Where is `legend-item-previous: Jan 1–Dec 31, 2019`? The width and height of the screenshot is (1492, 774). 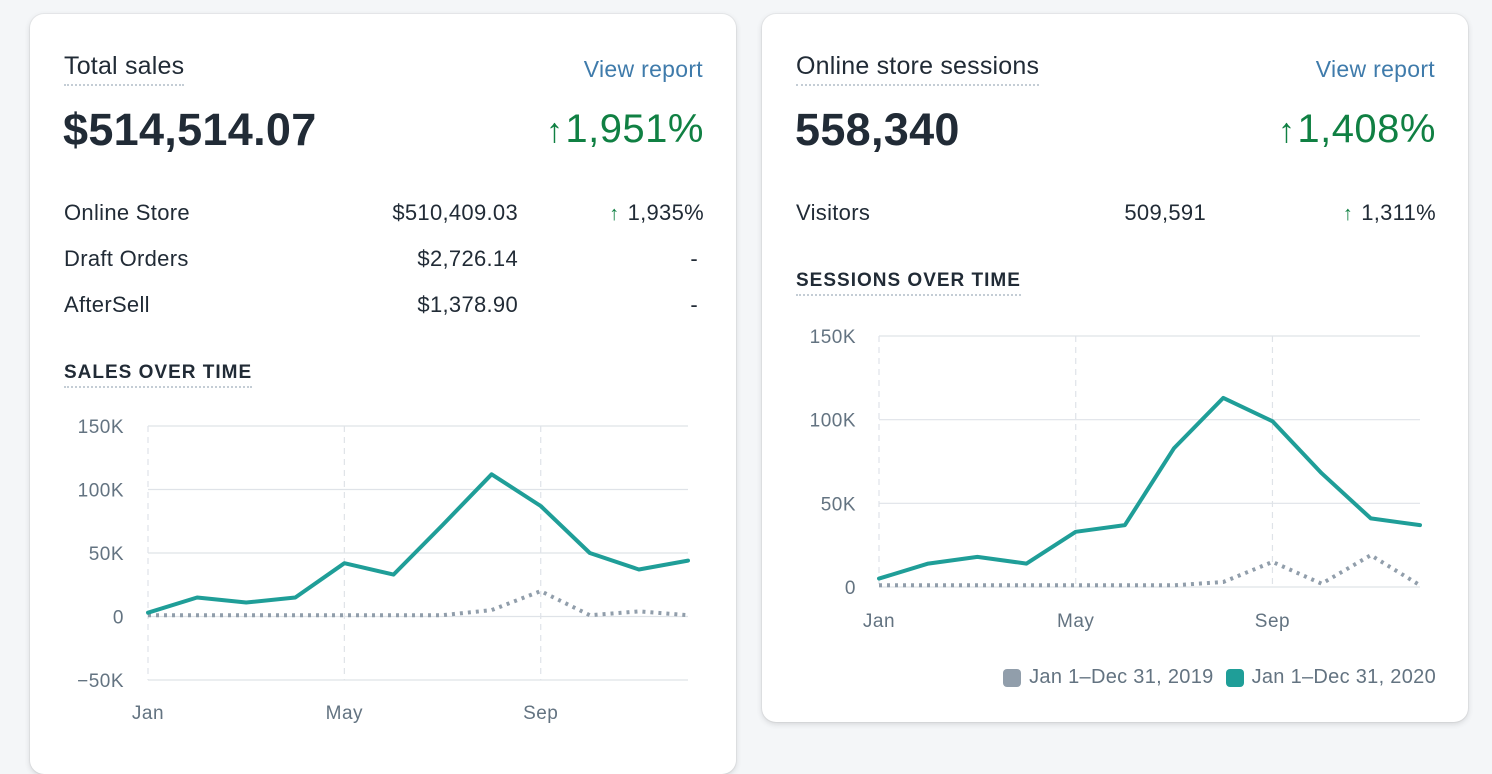
legend-item-previous: Jan 1–Dec 31, 2019 is located at coordinates (1108, 677).